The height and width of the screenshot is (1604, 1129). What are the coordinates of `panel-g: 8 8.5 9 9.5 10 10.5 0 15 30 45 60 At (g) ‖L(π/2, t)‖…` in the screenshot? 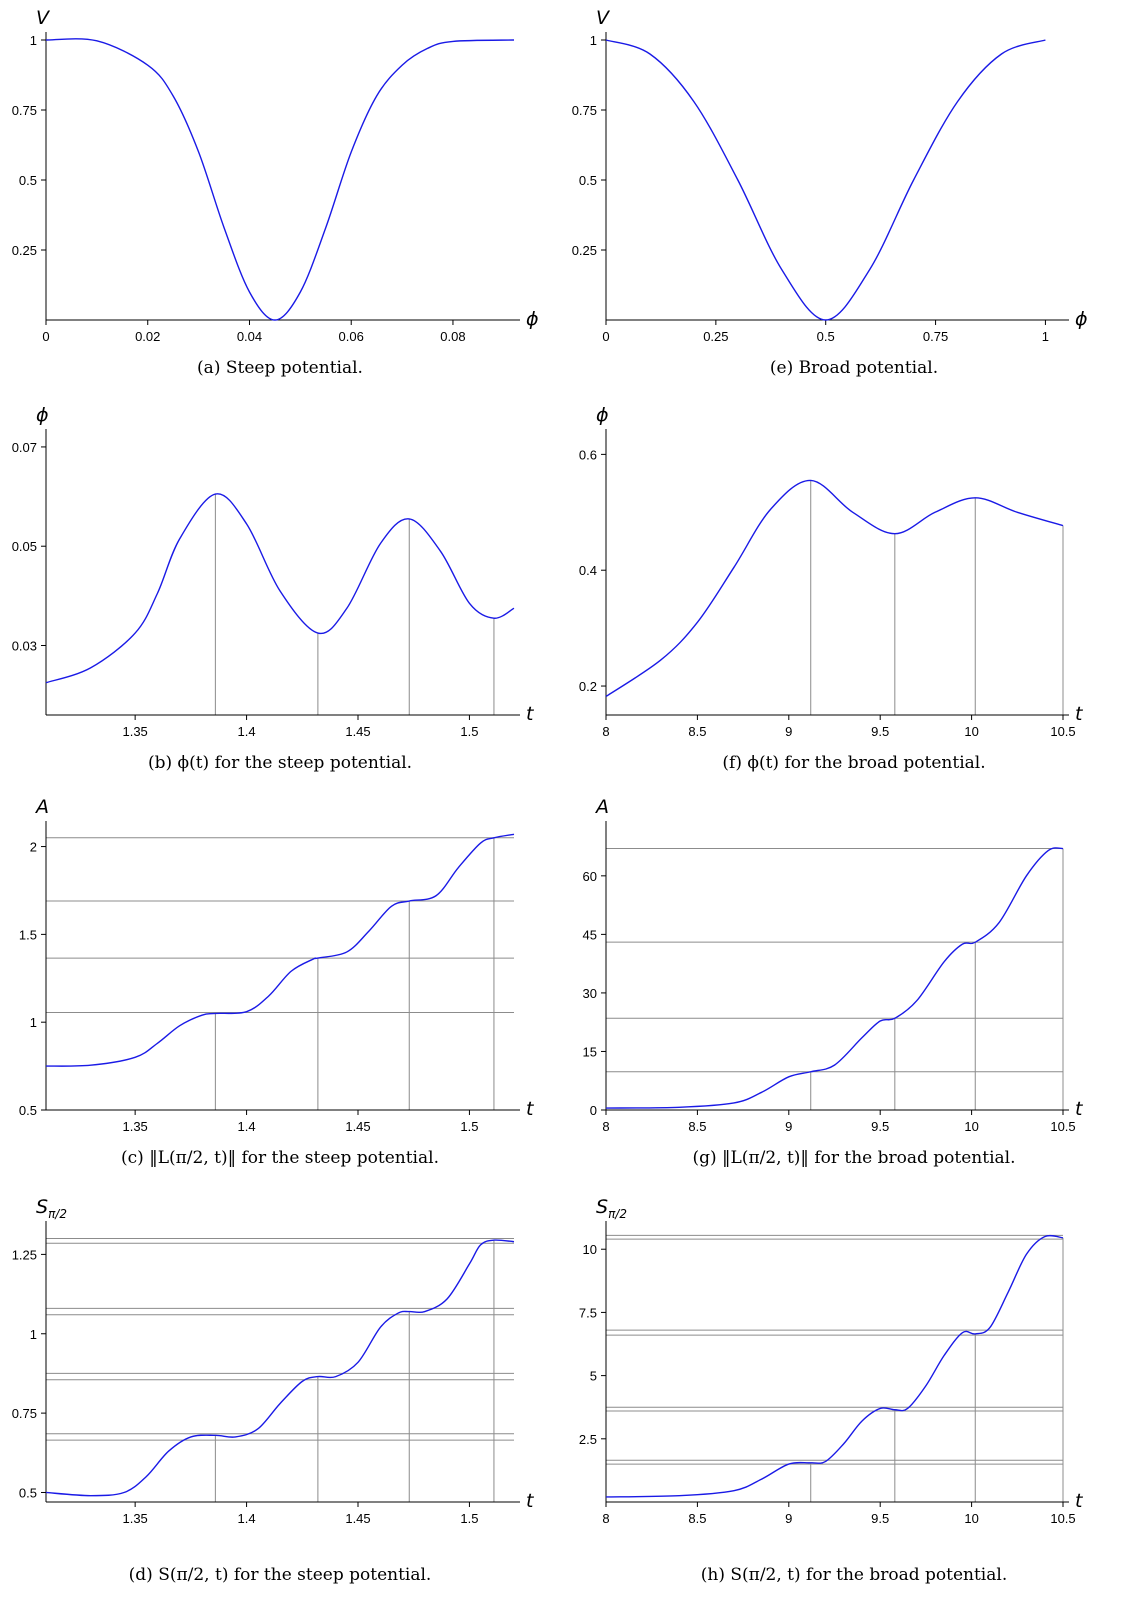 It's located at (833, 982).